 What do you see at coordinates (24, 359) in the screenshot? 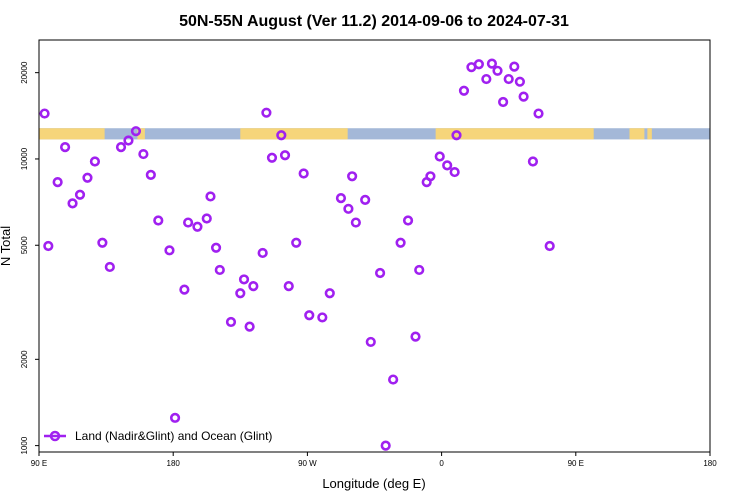
I see `y-tick-label: 2000` at bounding box center [24, 359].